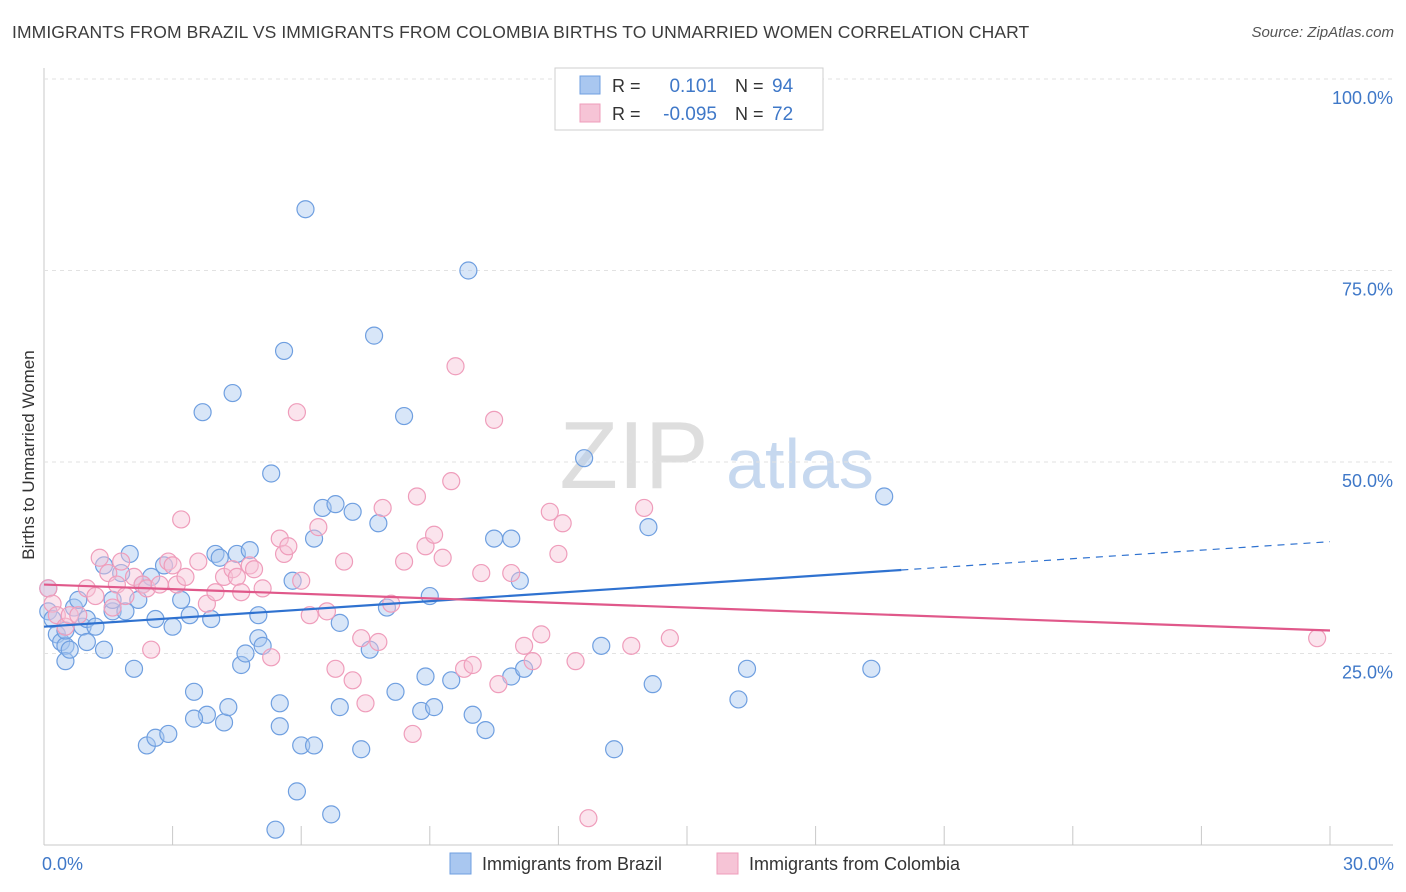 This screenshot has height=892, width=1406. Describe the element at coordinates (800, 464) in the screenshot. I see `watermark-atlas: atlas` at that location.